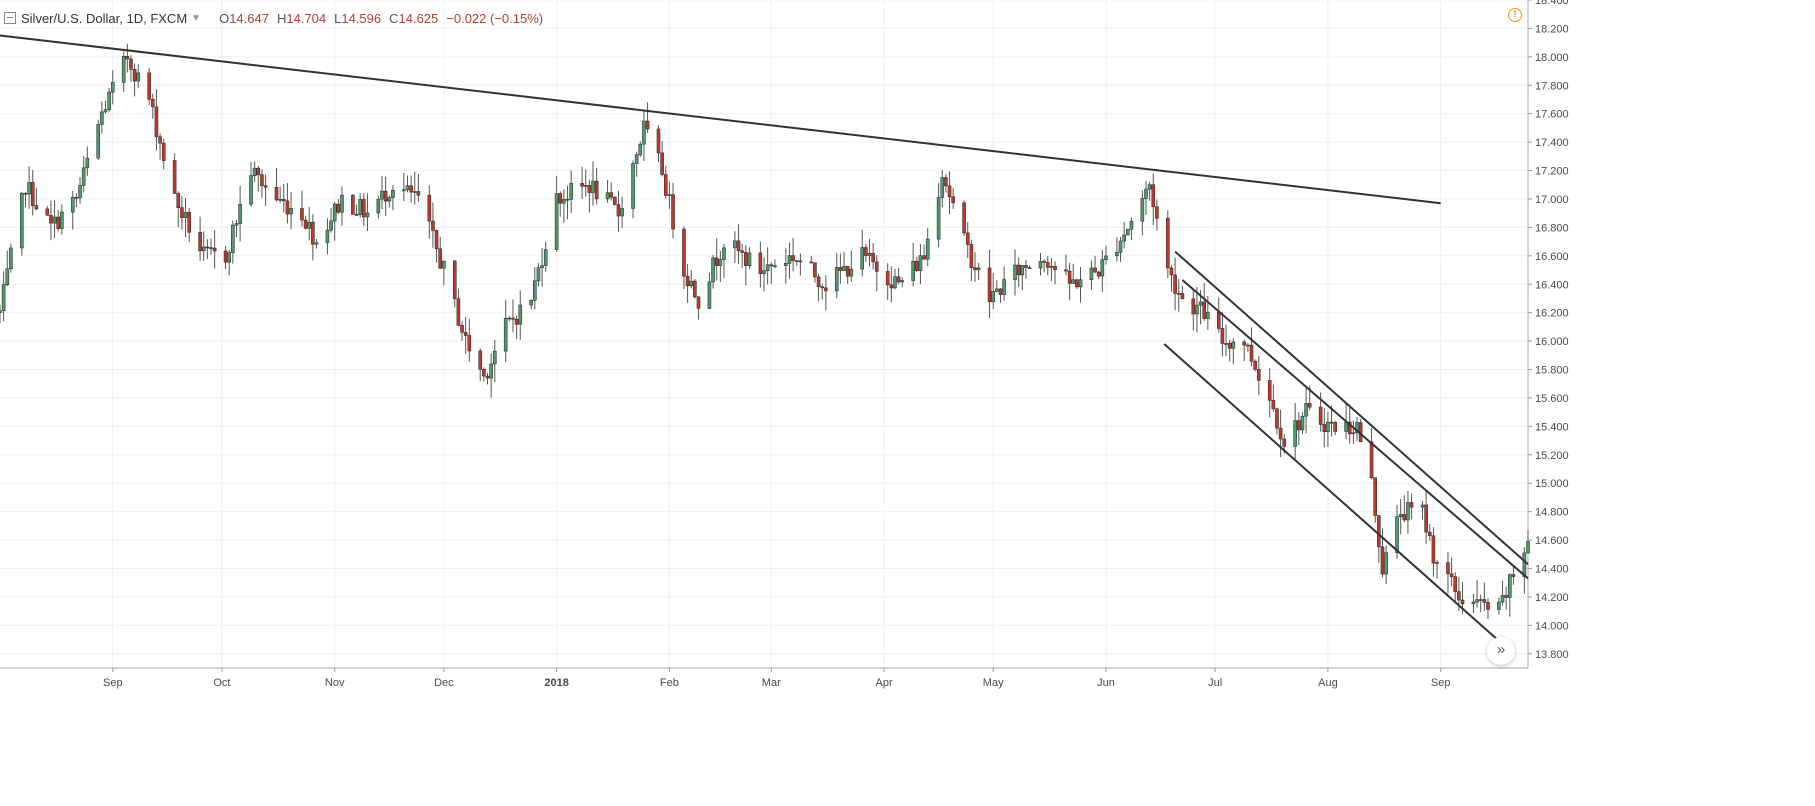 The height and width of the screenshot is (806, 1815). What do you see at coordinates (495, 18) in the screenshot?
I see `change-value: −0.022 (−0.15%)` at bounding box center [495, 18].